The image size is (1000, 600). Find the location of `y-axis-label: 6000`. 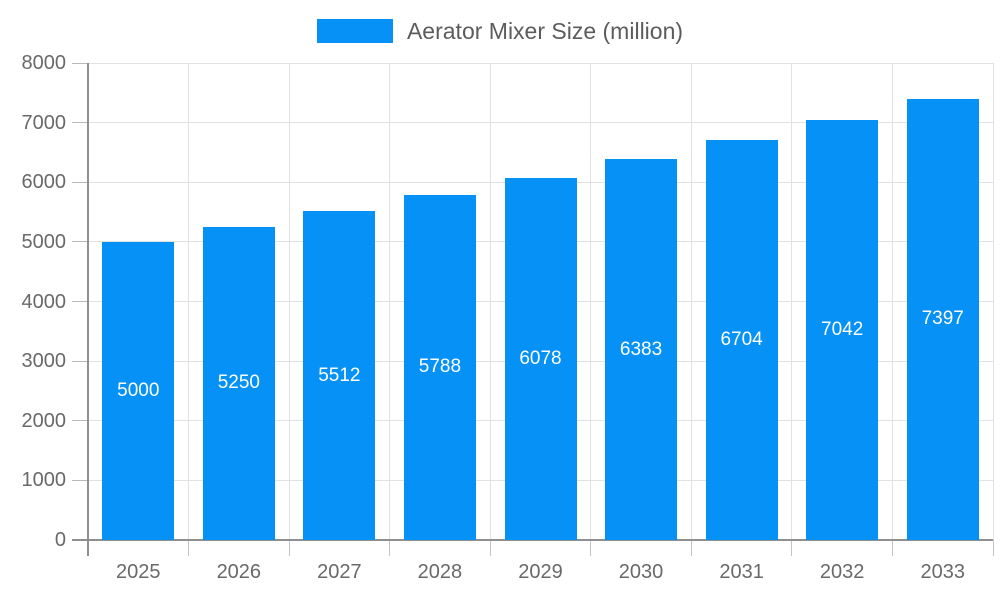

y-axis-label: 6000 is located at coordinates (44, 182).